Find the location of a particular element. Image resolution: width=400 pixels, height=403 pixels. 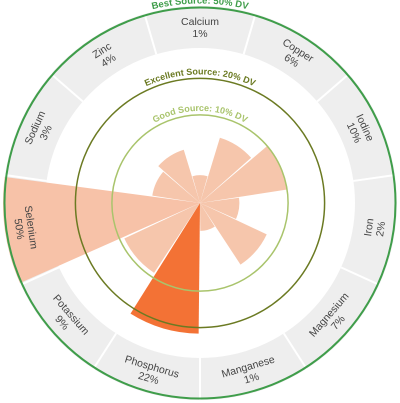

bar-selenium is located at coordinates (101, 230).